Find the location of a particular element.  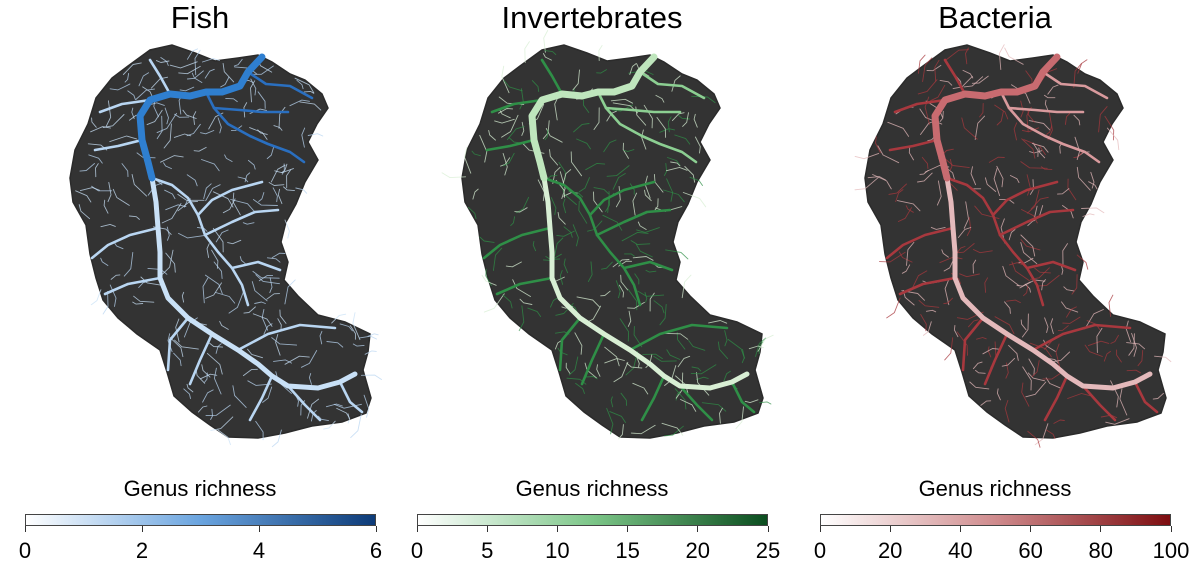

panel-title-invertebrates: Invertebrates is located at coordinates (592, 17).